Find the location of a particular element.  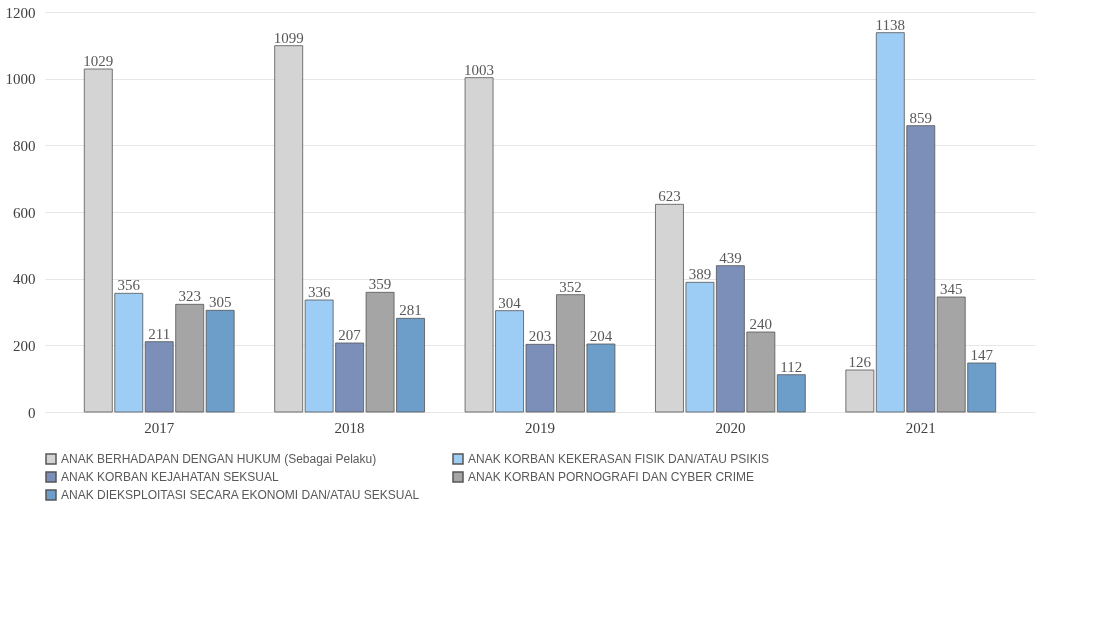

data-label: 623 is located at coordinates (669, 196).